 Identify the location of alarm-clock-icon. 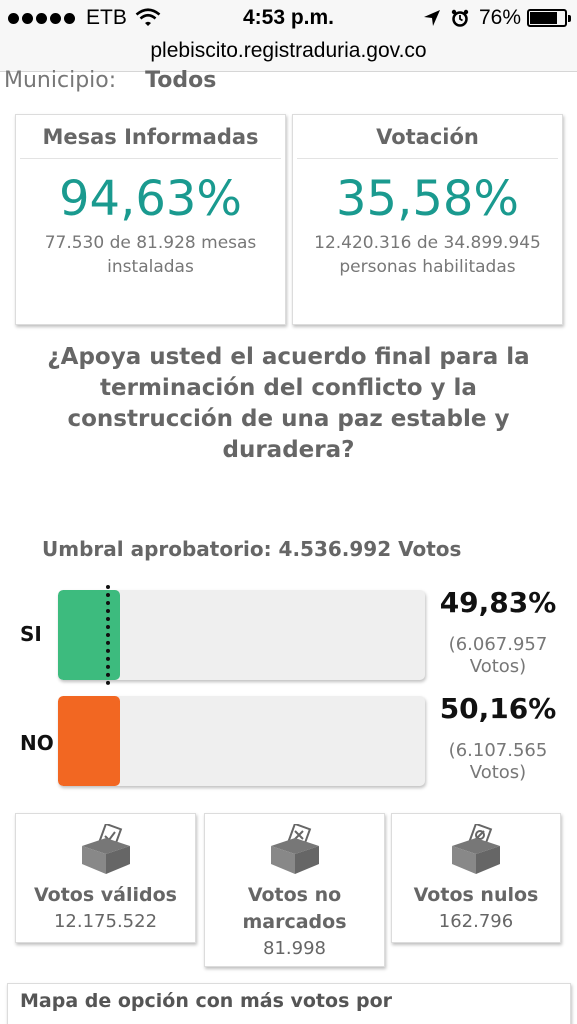
(460, 18).